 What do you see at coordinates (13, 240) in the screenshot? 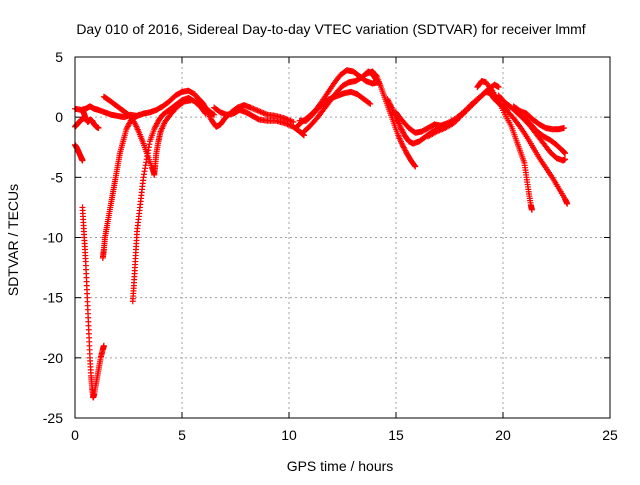
I see `y-axis-label: SDTVAR / TECUs` at bounding box center [13, 240].